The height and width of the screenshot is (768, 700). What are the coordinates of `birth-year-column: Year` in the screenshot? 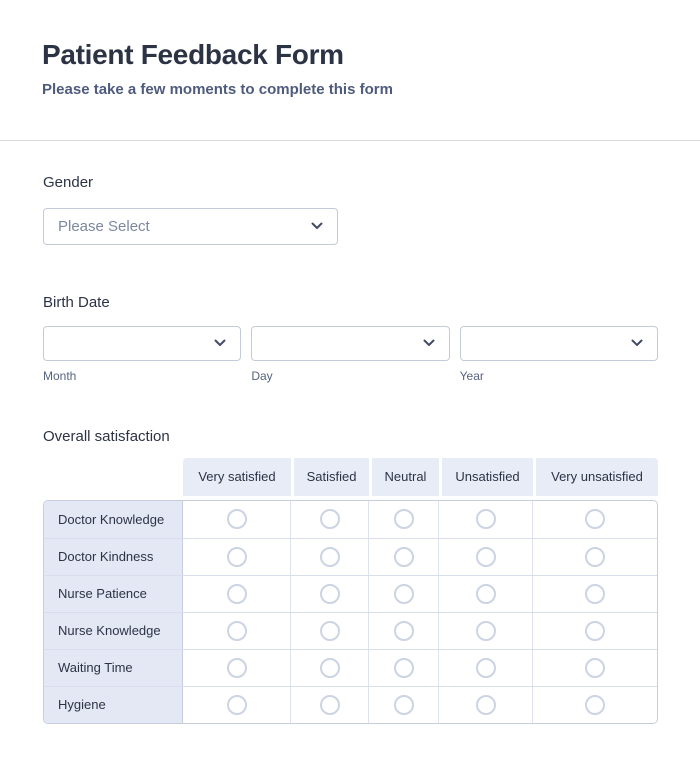 It's located at (558, 354).